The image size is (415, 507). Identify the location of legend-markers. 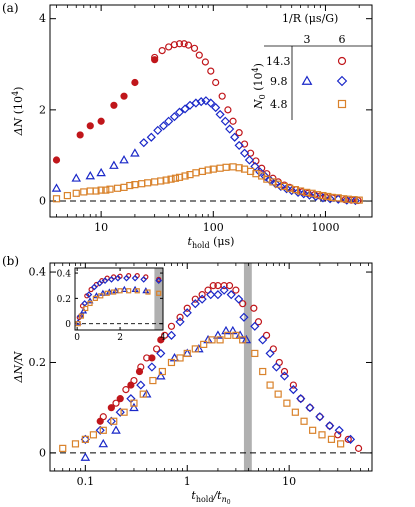
(324, 82).